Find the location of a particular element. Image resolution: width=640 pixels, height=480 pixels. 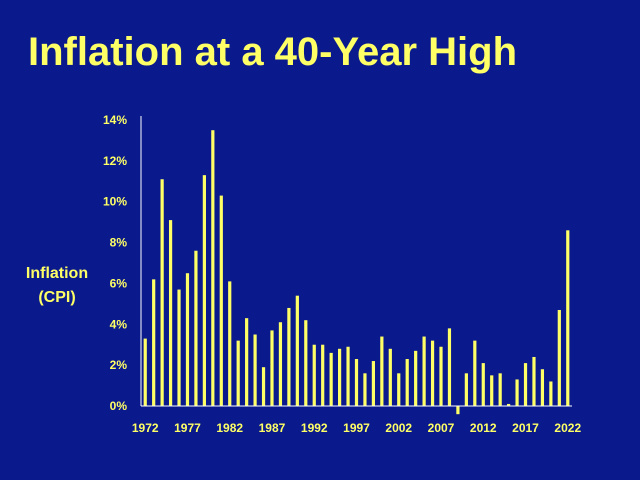

bar-1993 is located at coordinates (323, 375).